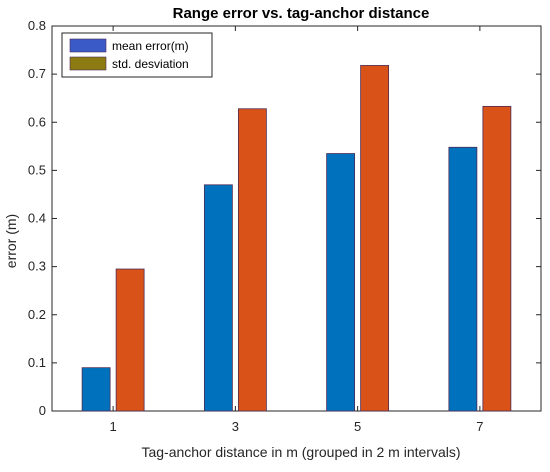  What do you see at coordinates (479, 426) in the screenshot?
I see `x-tick-label-7: 7` at bounding box center [479, 426].